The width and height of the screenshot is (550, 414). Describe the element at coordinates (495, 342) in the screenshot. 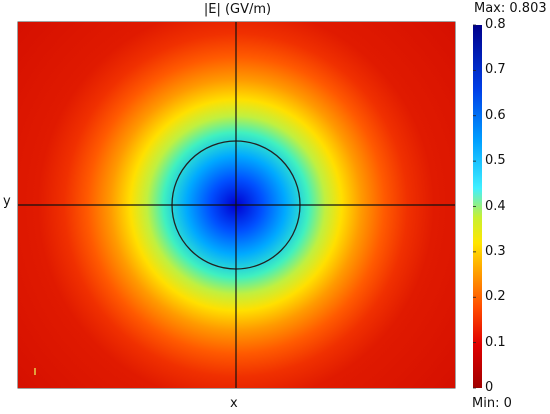

I see `colorbar-tick-label: 0.1` at that location.